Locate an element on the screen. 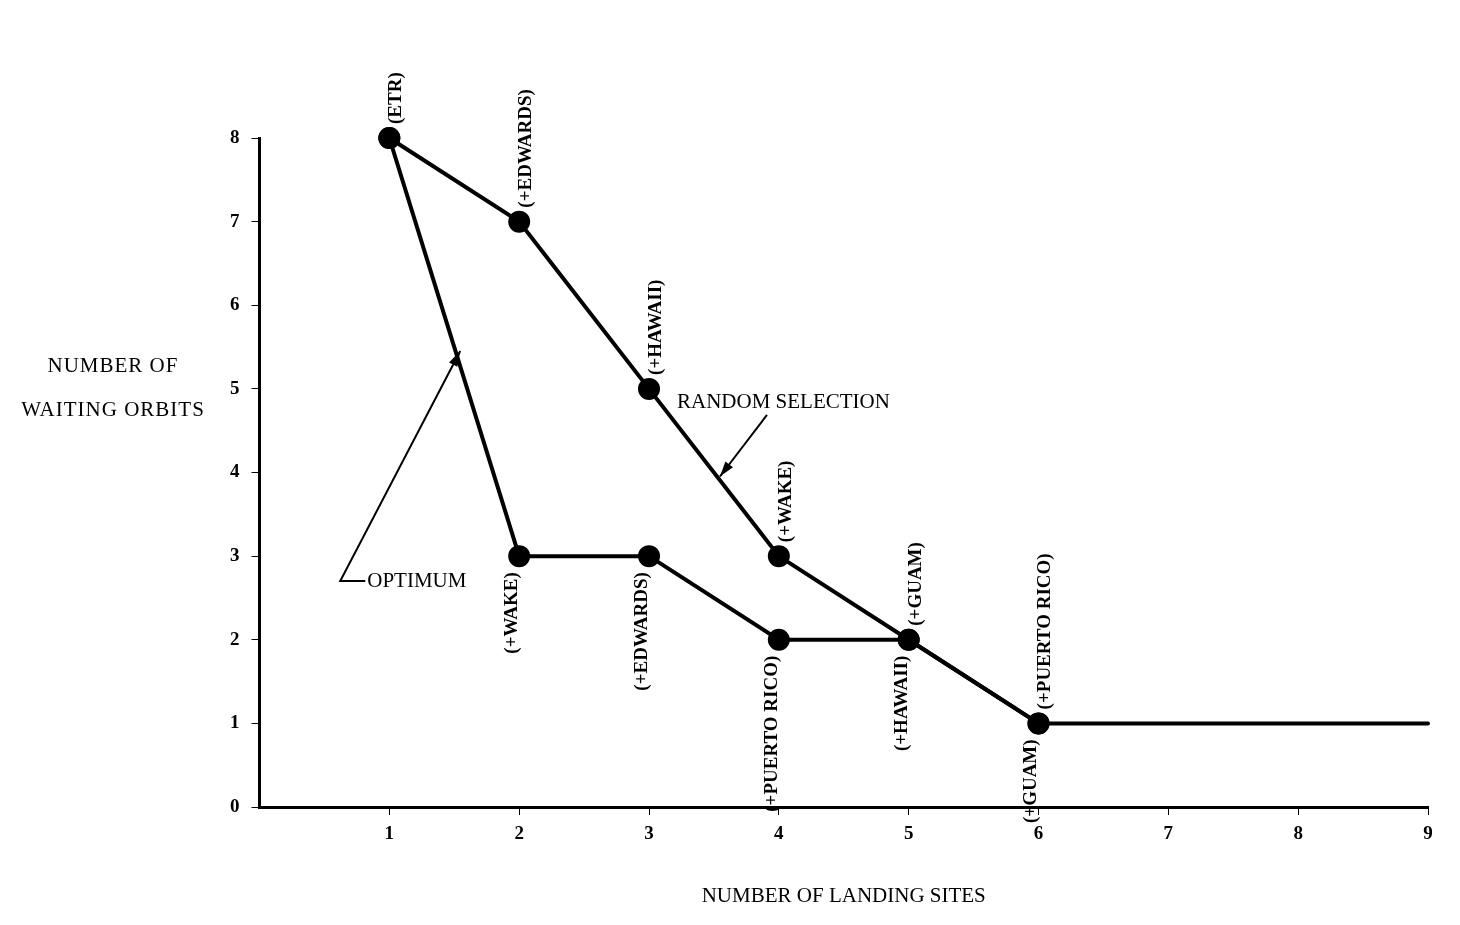  y-tick-label: 8 is located at coordinates (235, 136).